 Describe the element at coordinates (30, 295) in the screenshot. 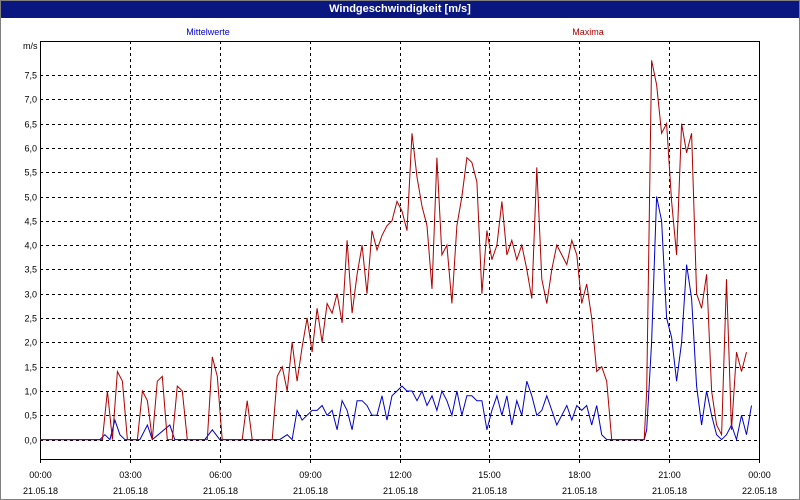

I see `y-tick-label: 3,0` at that location.